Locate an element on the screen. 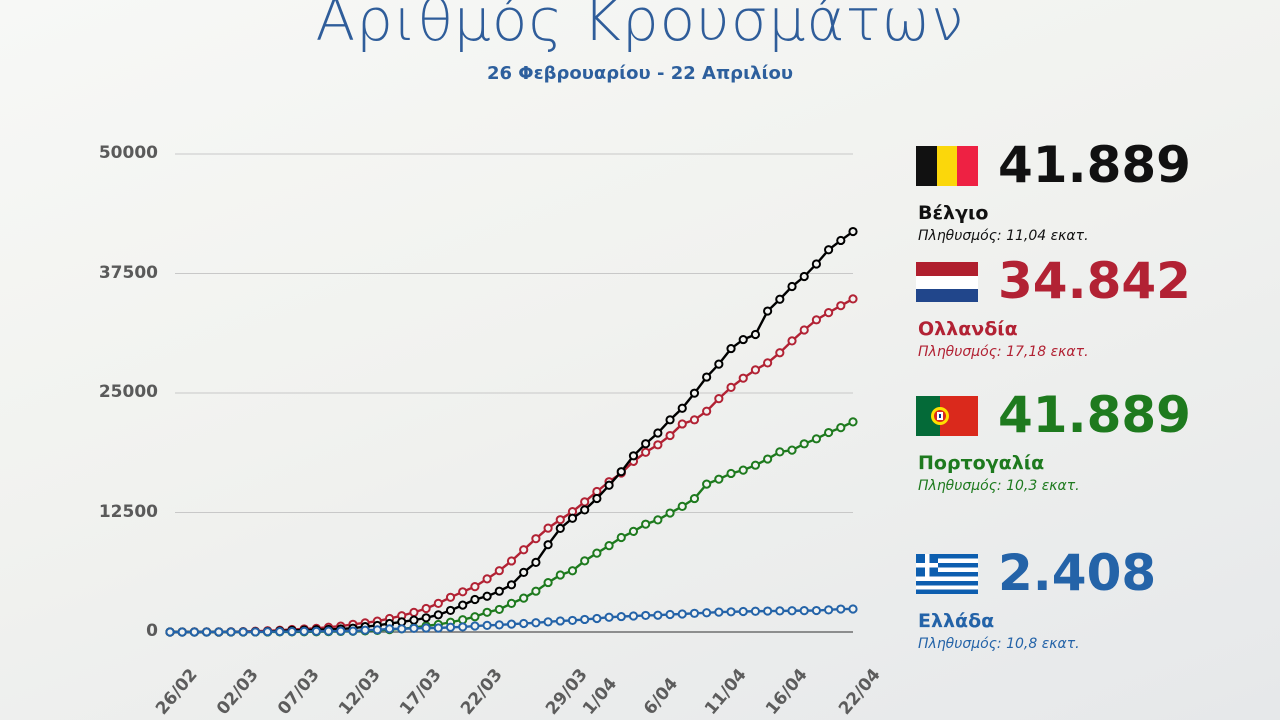 The image size is (1280, 720). belgium-case-count: 41.889 is located at coordinates (1094, 165).